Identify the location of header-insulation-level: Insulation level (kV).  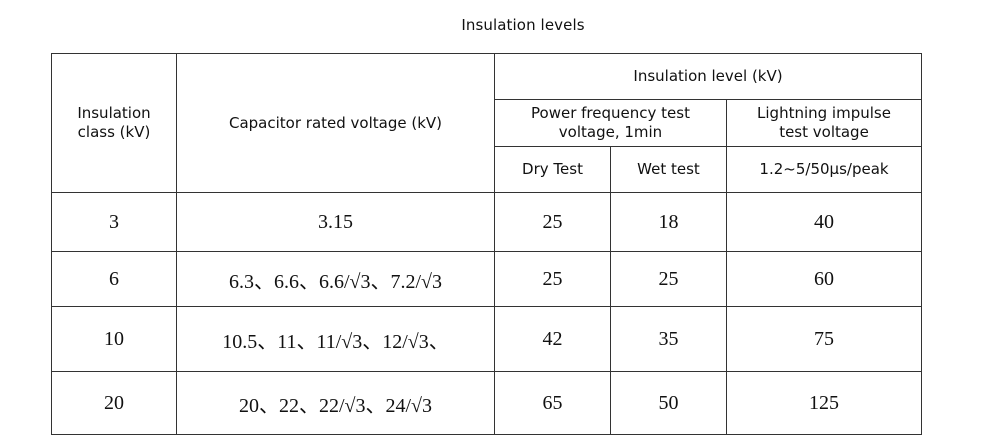
(708, 76).